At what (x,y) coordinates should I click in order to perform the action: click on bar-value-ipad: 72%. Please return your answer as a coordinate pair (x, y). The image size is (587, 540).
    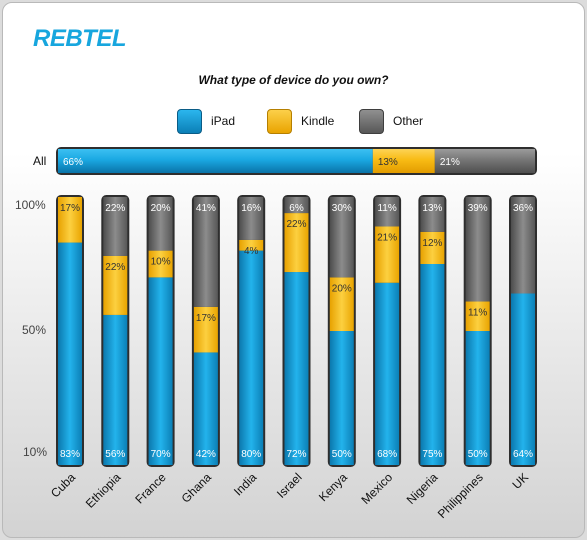
    Looking at the image, I should click on (296, 454).